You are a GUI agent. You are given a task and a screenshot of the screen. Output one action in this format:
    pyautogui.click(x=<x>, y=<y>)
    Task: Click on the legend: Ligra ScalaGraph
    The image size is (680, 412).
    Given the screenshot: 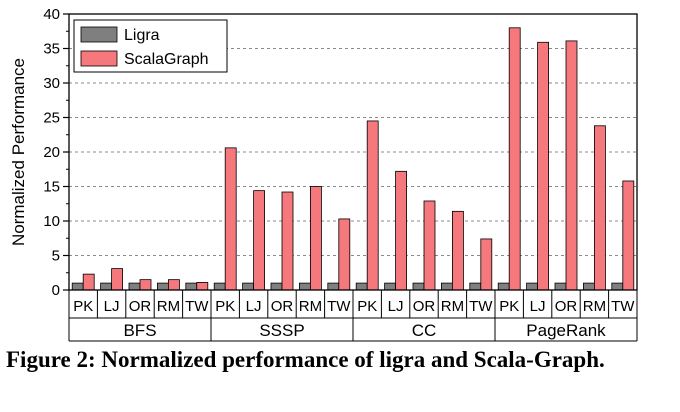 What is the action you would take?
    pyautogui.click(x=150, y=46)
    